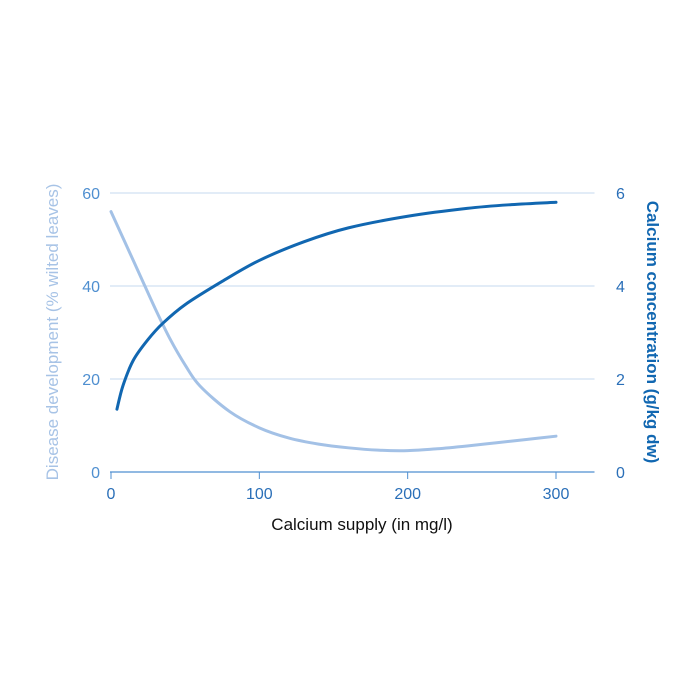 This screenshot has height=700, width=700. I want to click on x-tick-label-3: 300, so click(556, 494).